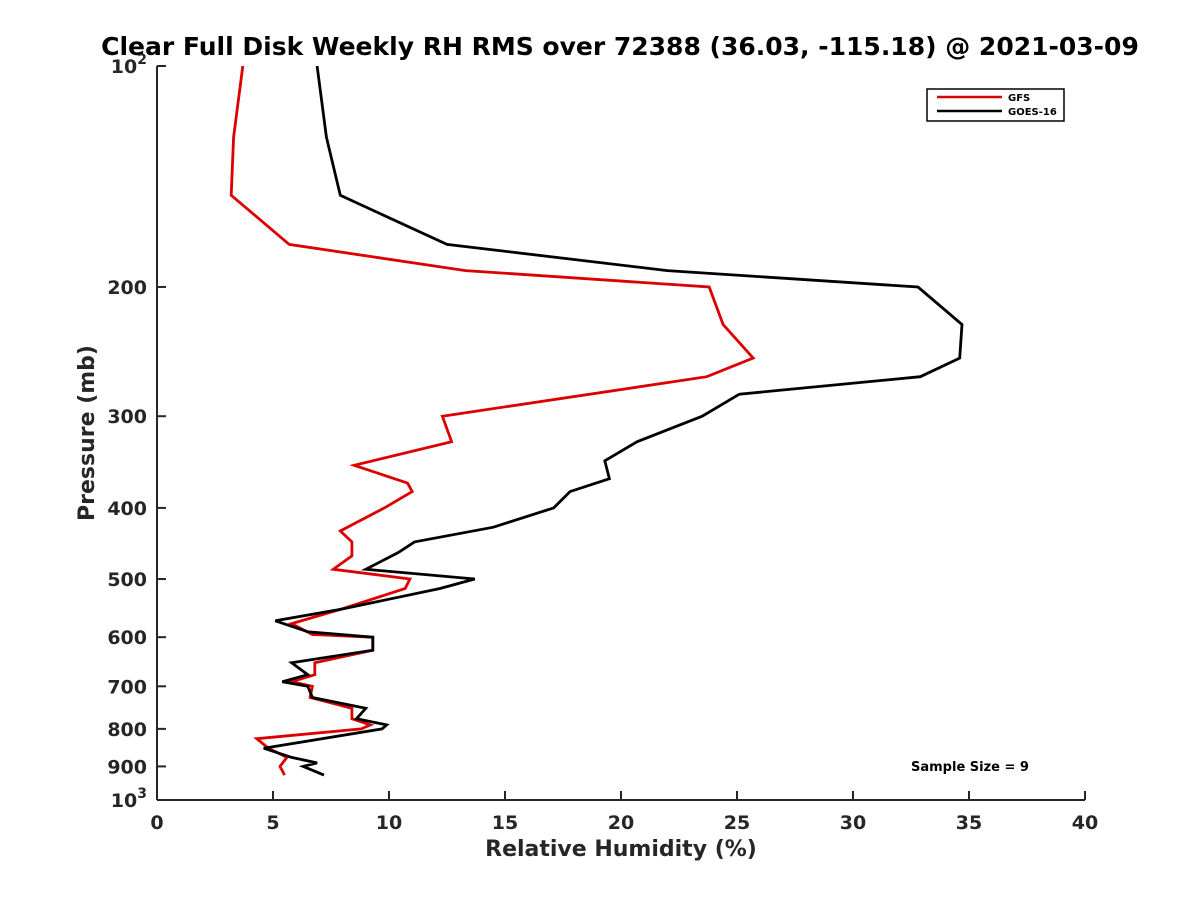 This screenshot has width=1200, height=900. Describe the element at coordinates (1085, 823) in the screenshot. I see `x-tick-label: 40` at that location.